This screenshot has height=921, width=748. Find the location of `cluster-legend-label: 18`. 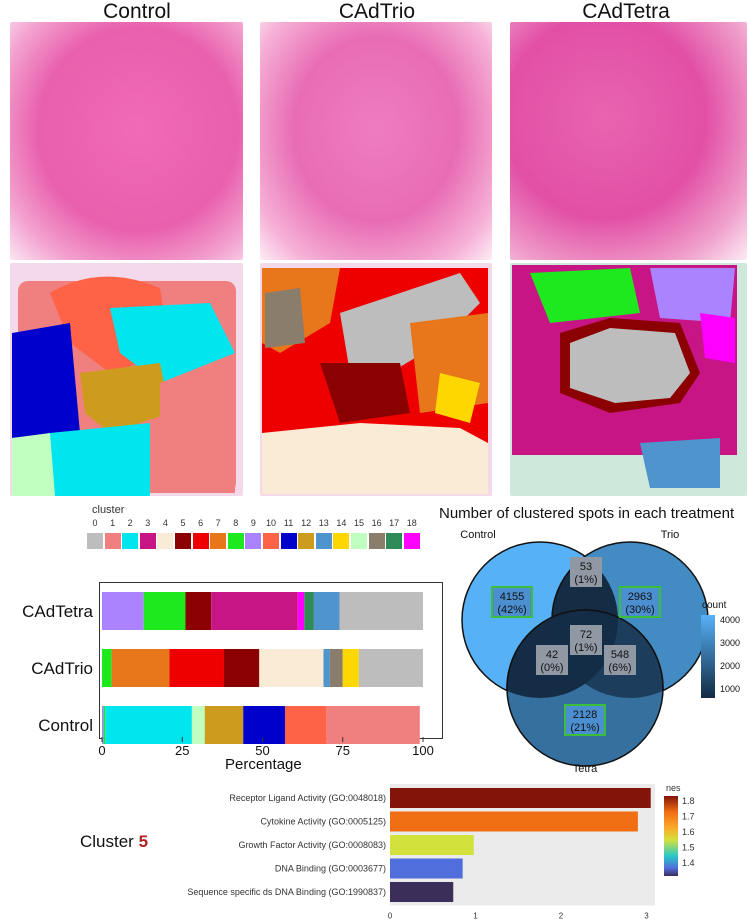

cluster-legend-label: 18 is located at coordinates (411, 523).